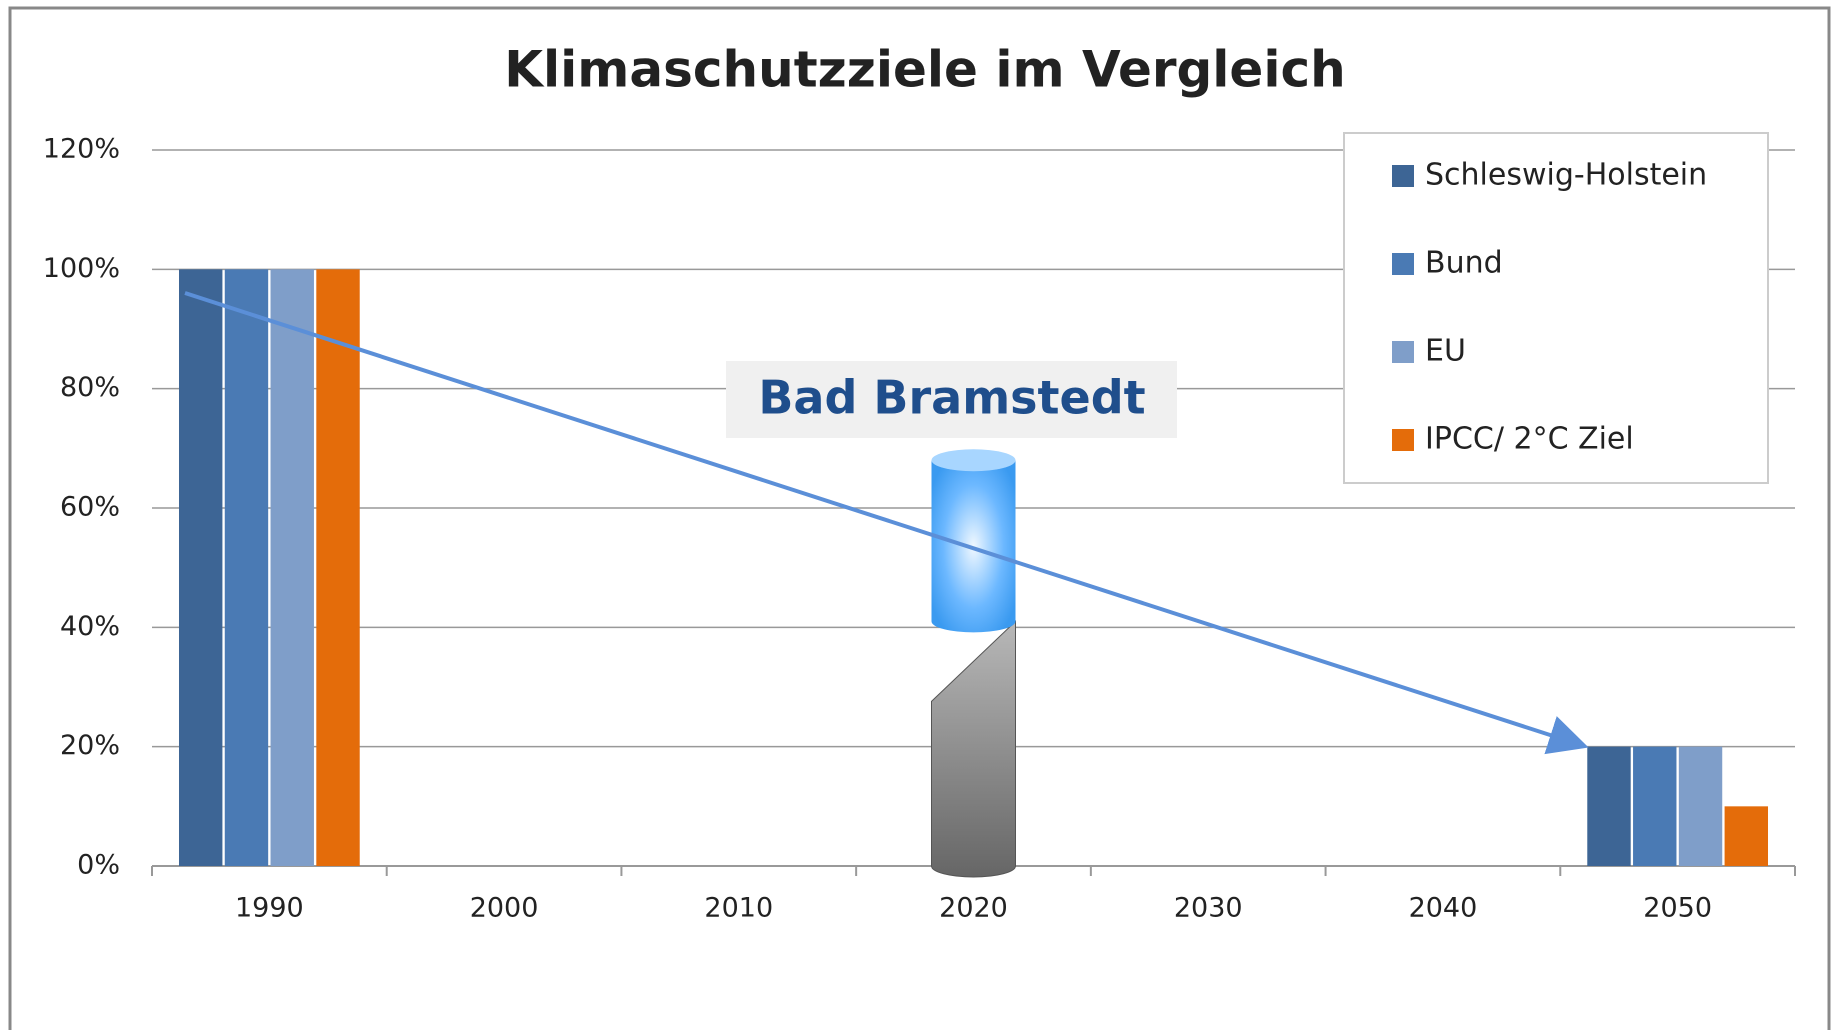  Describe the element at coordinates (924, 70) in the screenshot. I see `chart-title: Klimaschutzziele im Vergleich` at that location.